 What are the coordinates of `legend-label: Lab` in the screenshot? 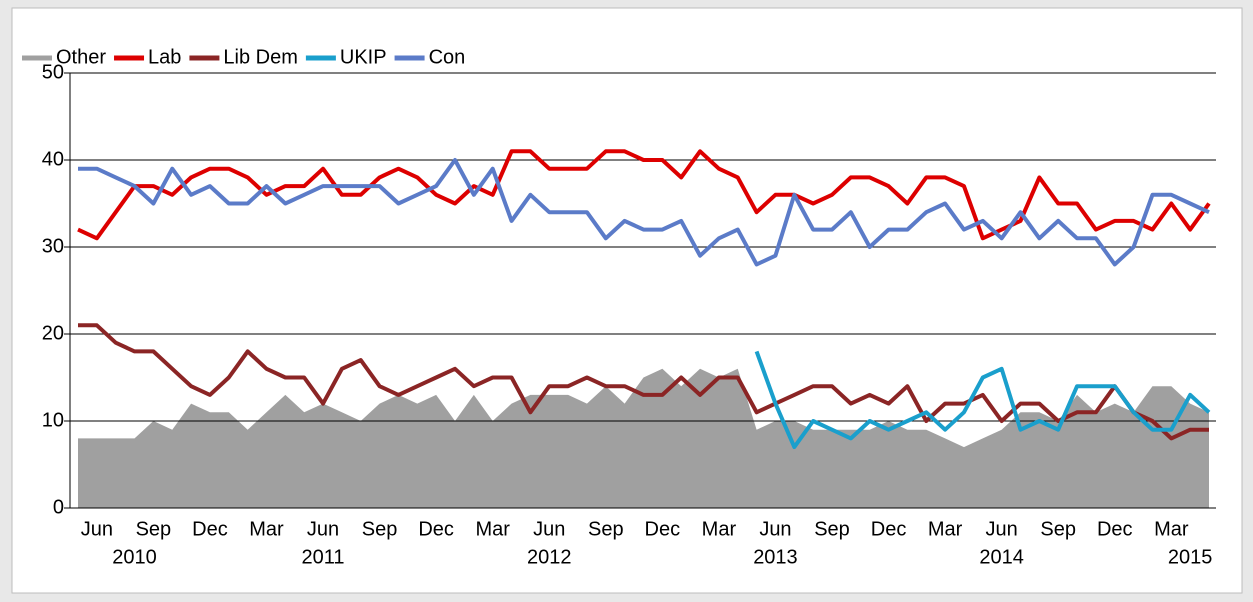 It's located at (164, 57).